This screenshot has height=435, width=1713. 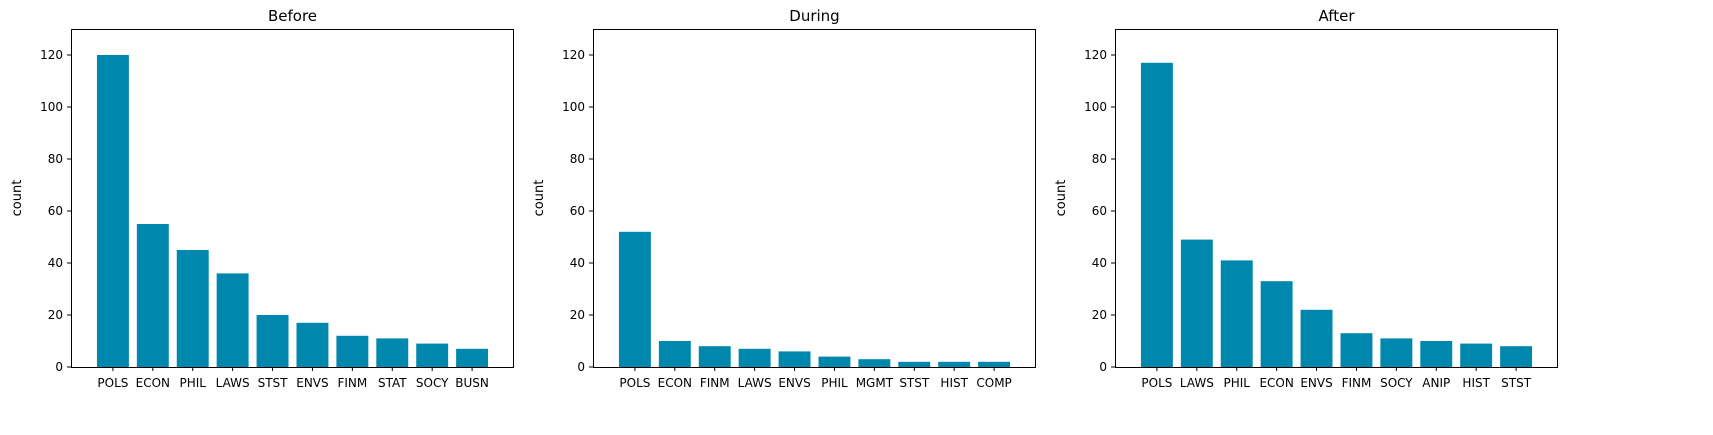 I want to click on chart-title: Before, so click(x=292, y=16).